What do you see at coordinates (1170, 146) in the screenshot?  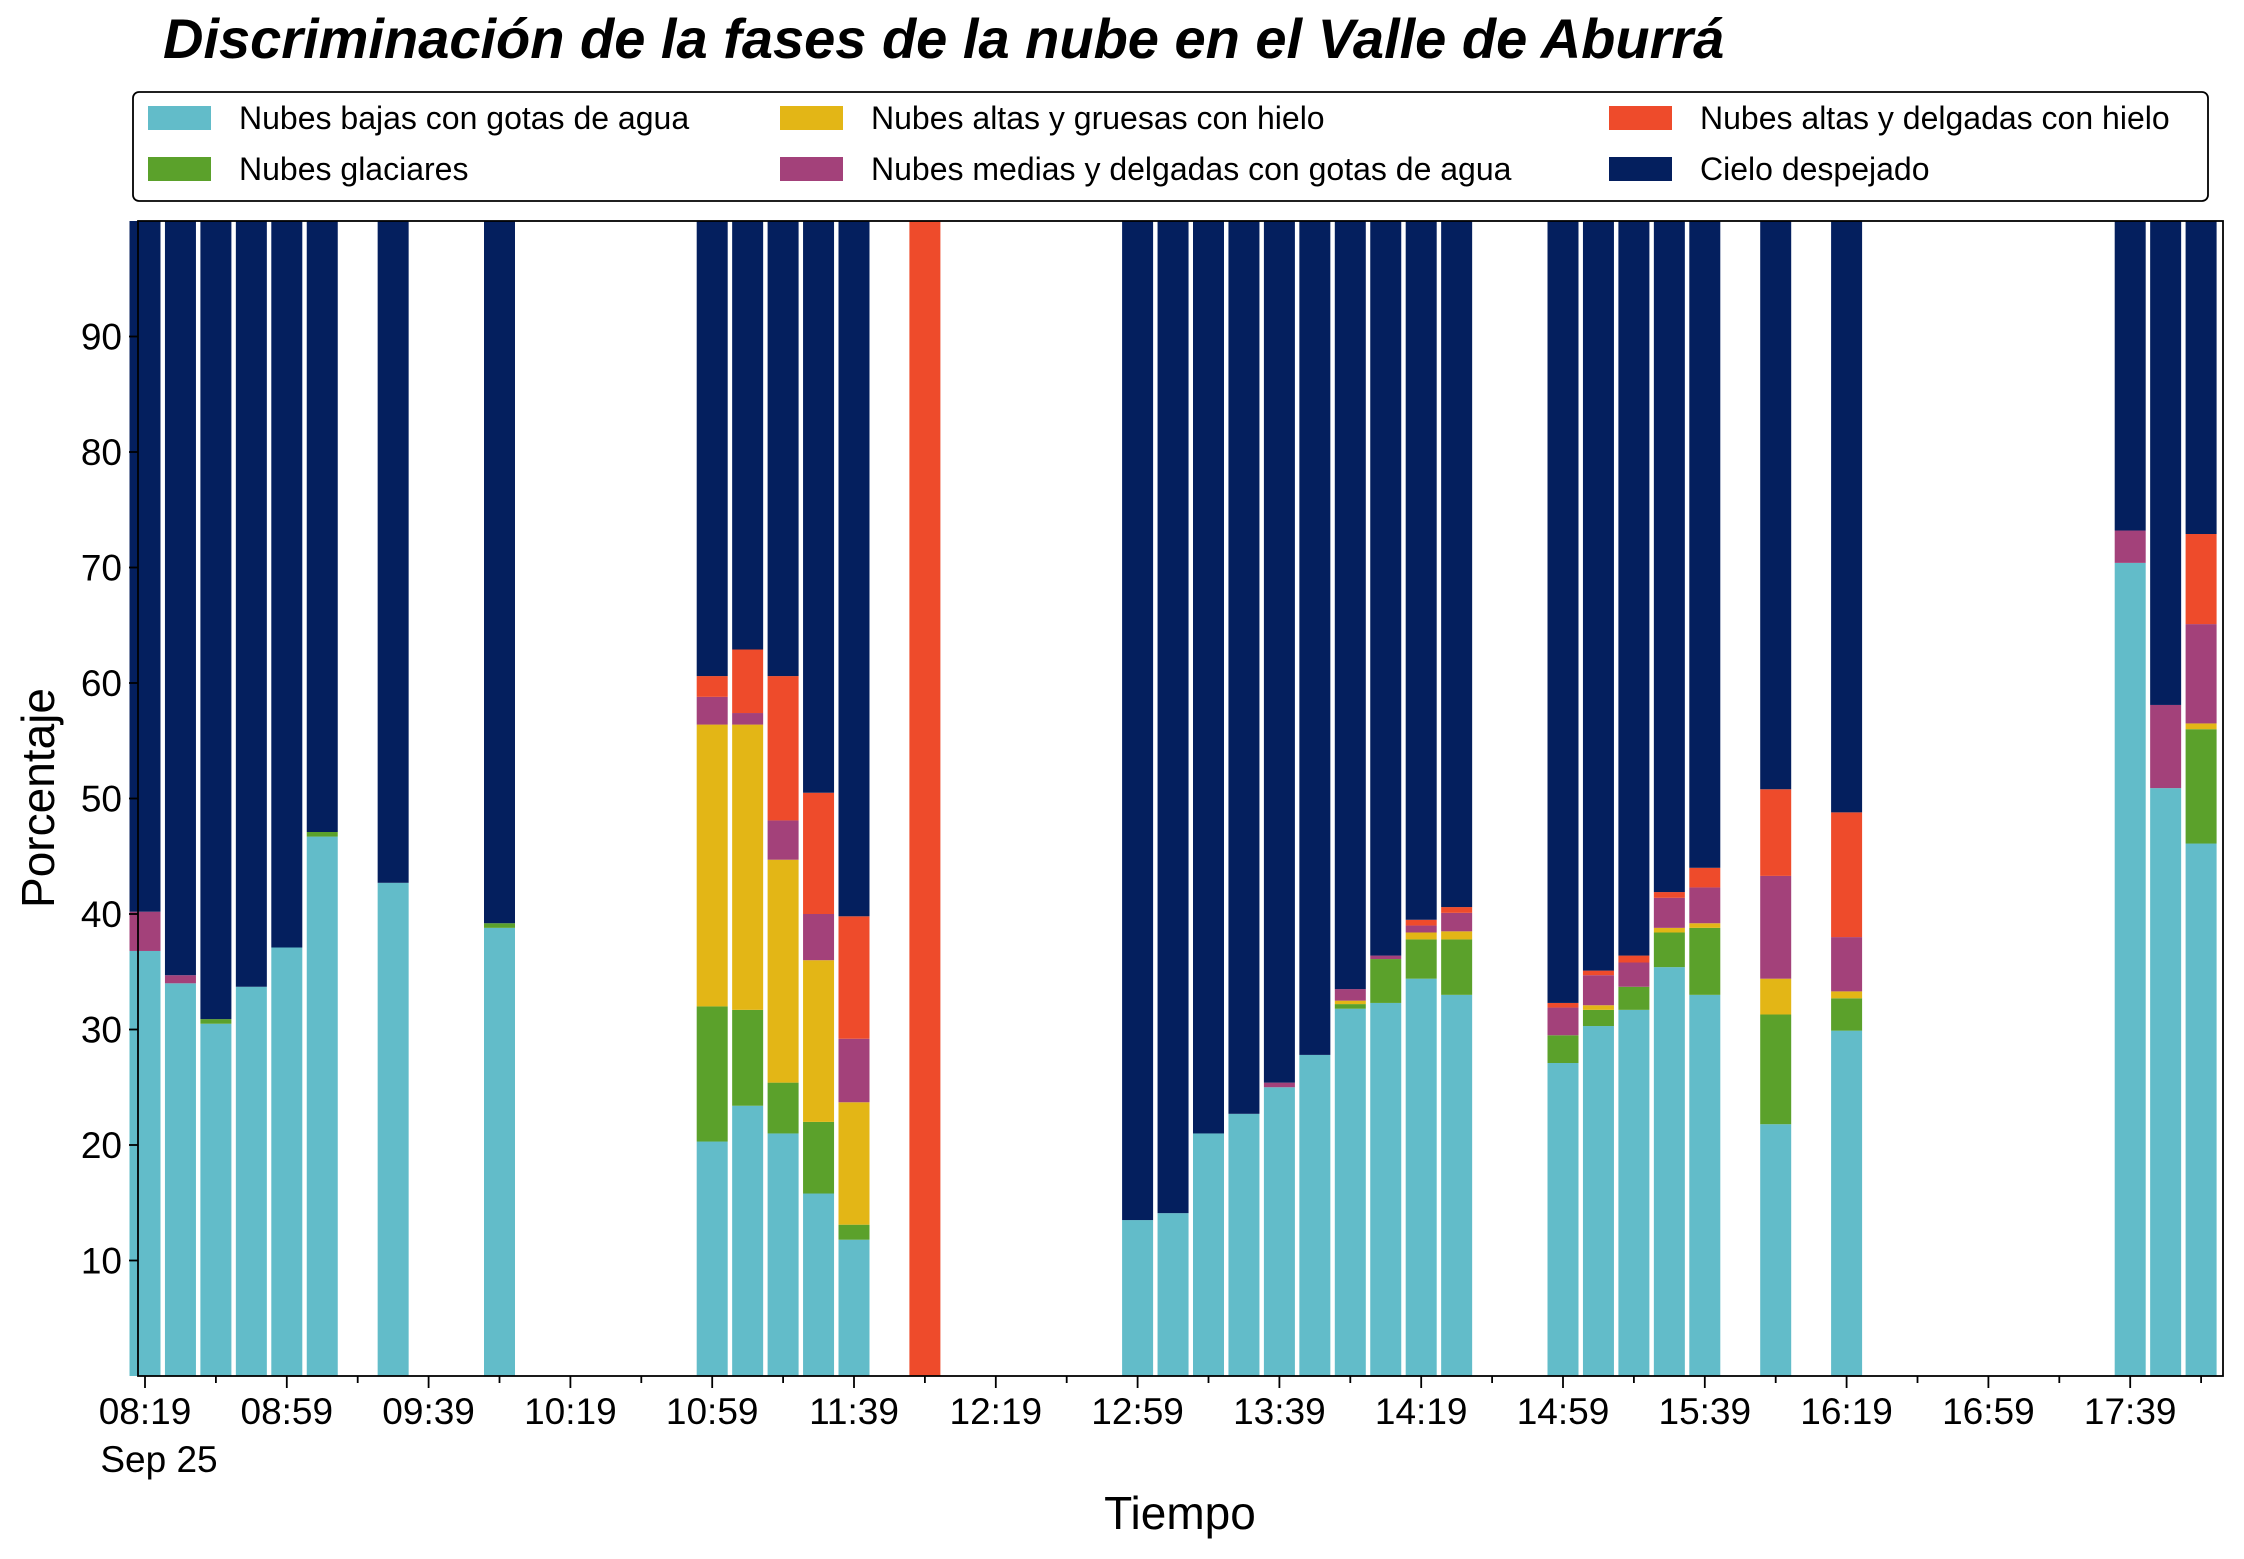 I see `legend-frame` at bounding box center [1170, 146].